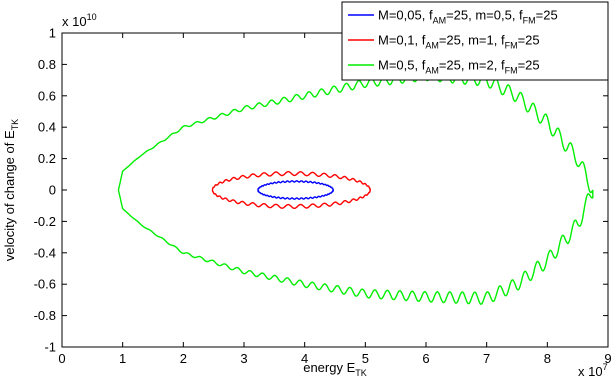 The image size is (616, 381). I want to click on x-tick-label: 3, so click(243, 358).